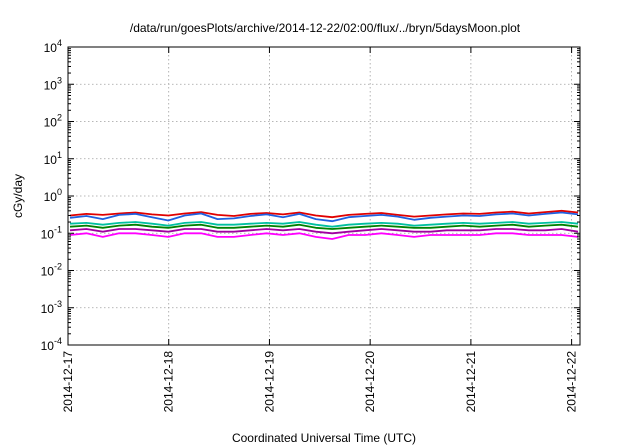 The height and width of the screenshot is (448, 640). I want to click on y-tick-label: 10⁰, so click(53, 195).